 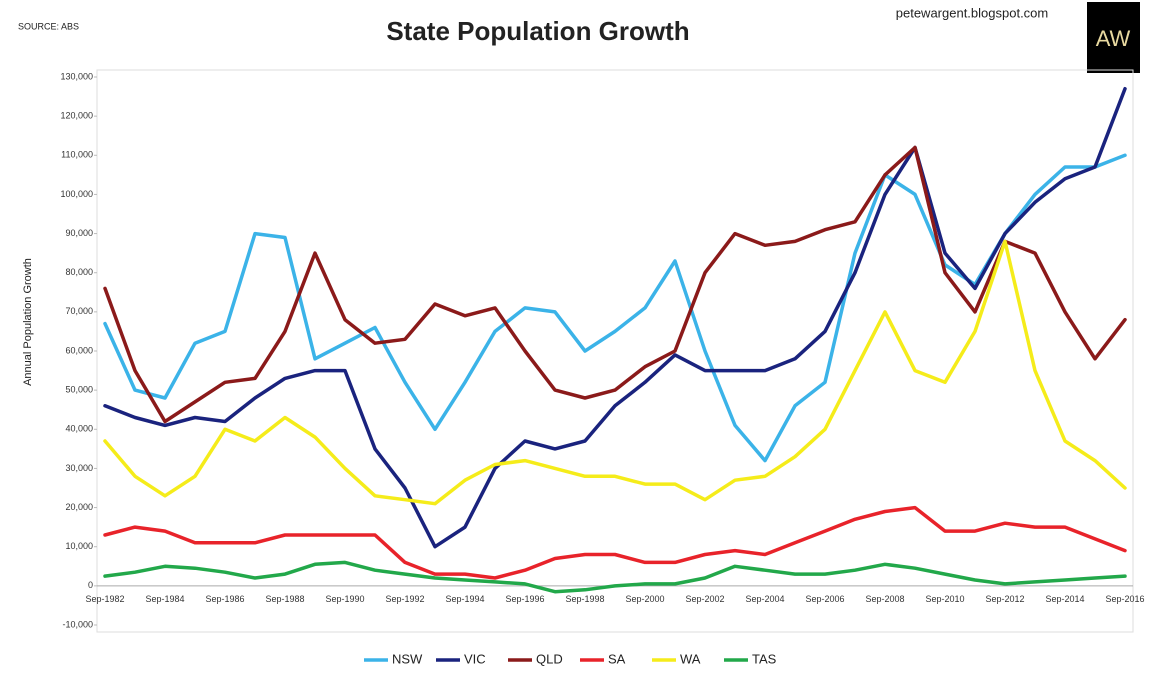 What do you see at coordinates (164, 599) in the screenshot?
I see `x-tick-label: Sep-1984` at bounding box center [164, 599].